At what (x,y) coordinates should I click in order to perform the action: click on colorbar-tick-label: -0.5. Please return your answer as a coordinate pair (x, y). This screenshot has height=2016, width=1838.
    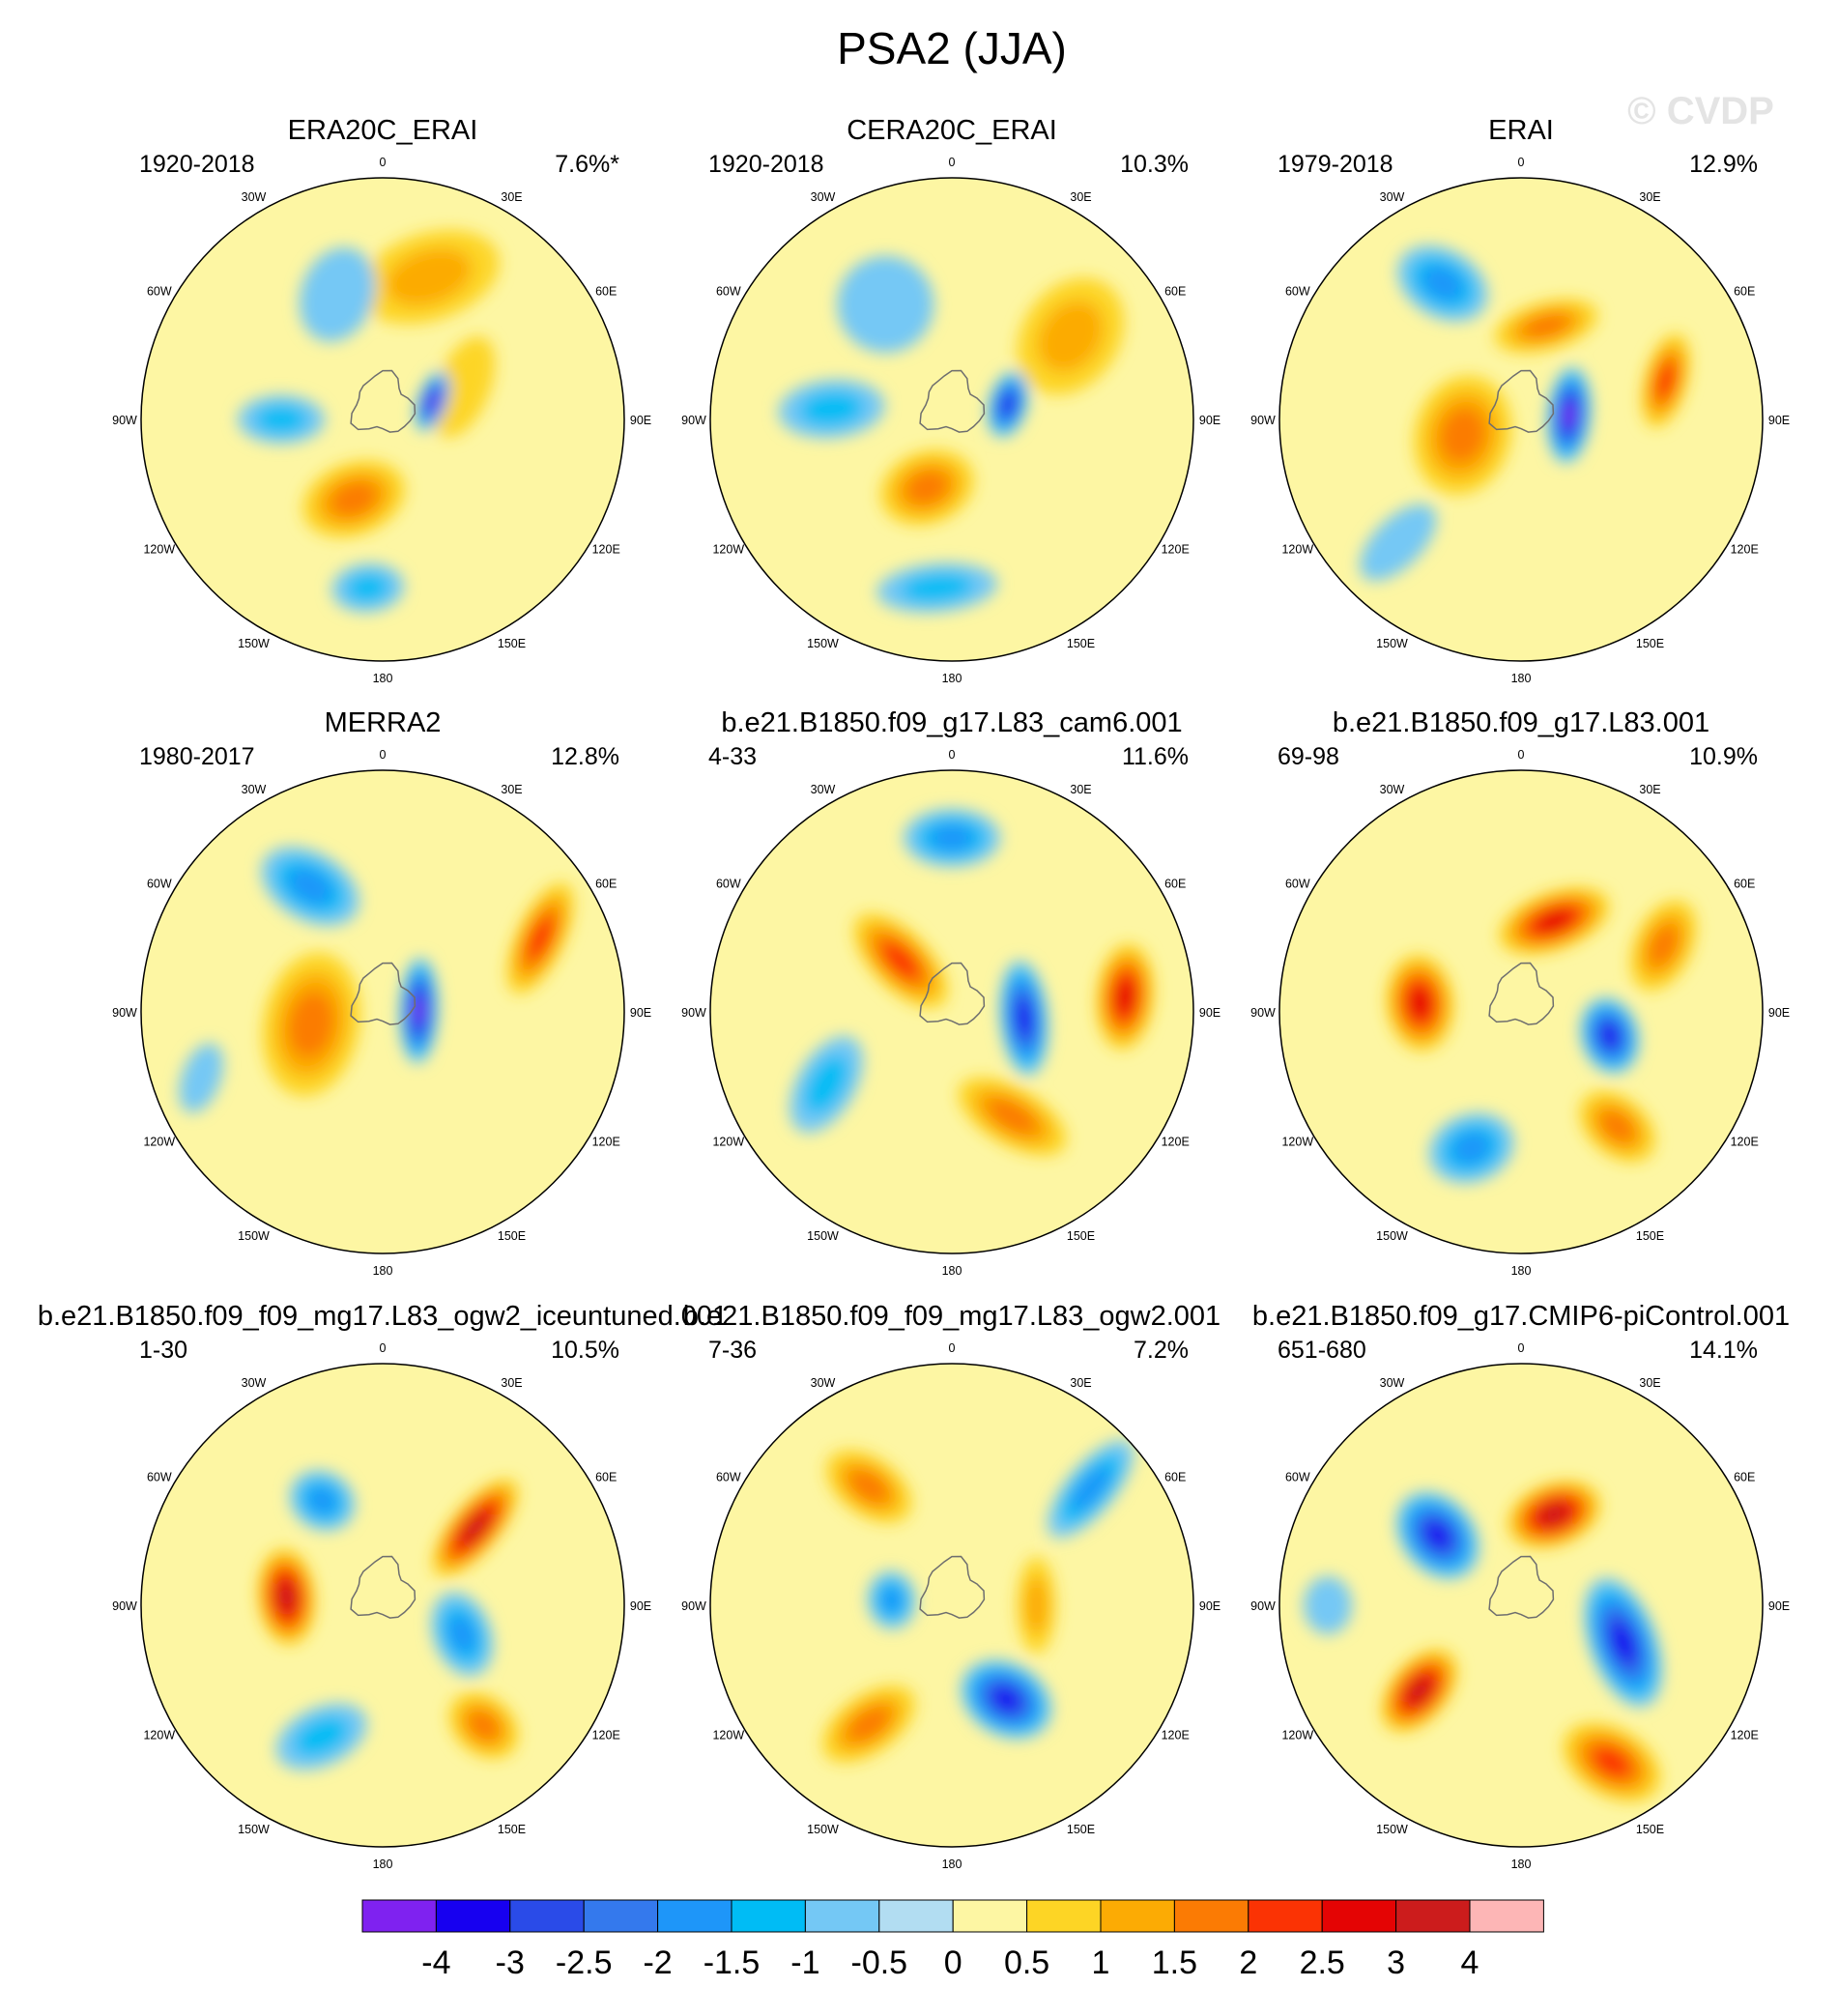
    Looking at the image, I should click on (880, 1963).